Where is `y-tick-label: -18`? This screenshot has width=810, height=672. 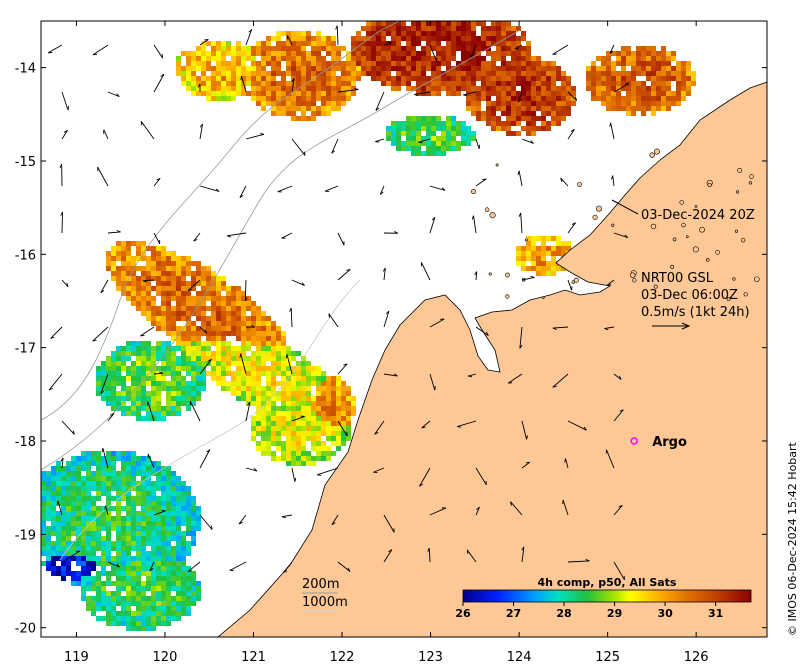
y-tick-label: -18 is located at coordinates (25, 442).